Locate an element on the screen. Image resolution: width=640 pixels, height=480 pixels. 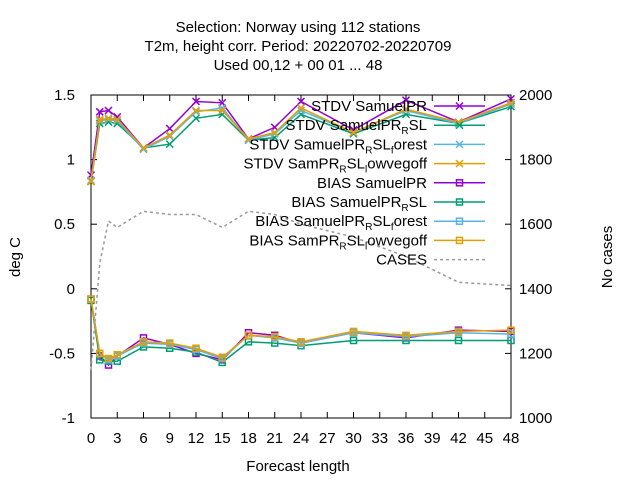
series-bias-sampr-rsl-lowvegoff is located at coordinates (301, 329).